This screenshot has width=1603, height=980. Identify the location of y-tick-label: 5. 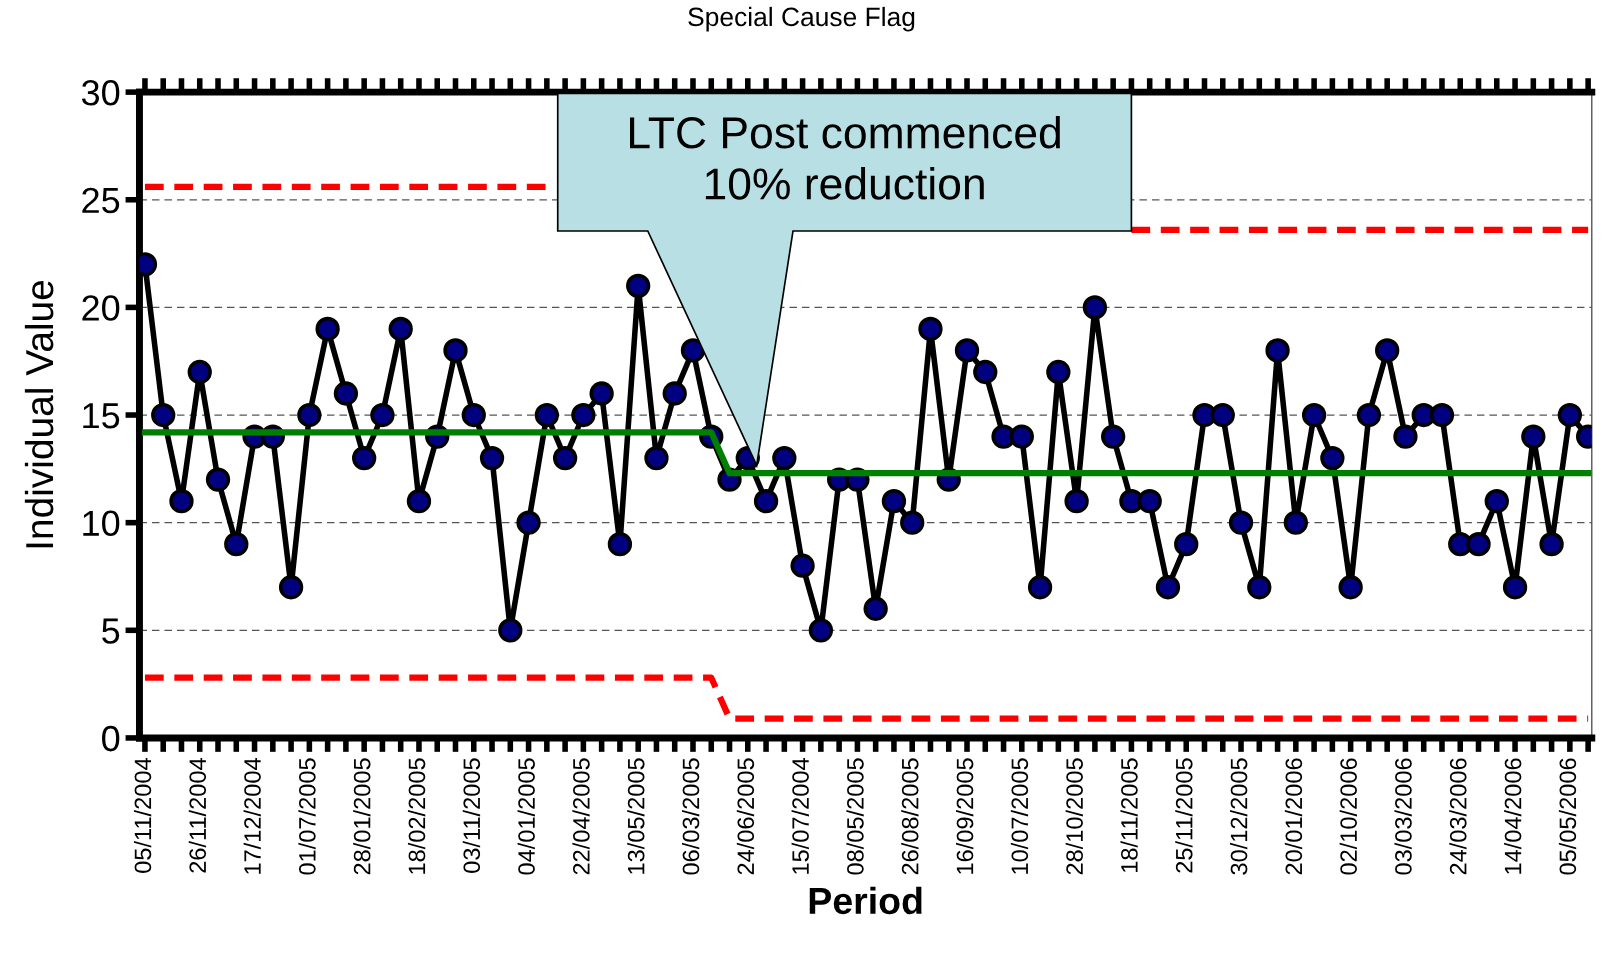
(111, 631).